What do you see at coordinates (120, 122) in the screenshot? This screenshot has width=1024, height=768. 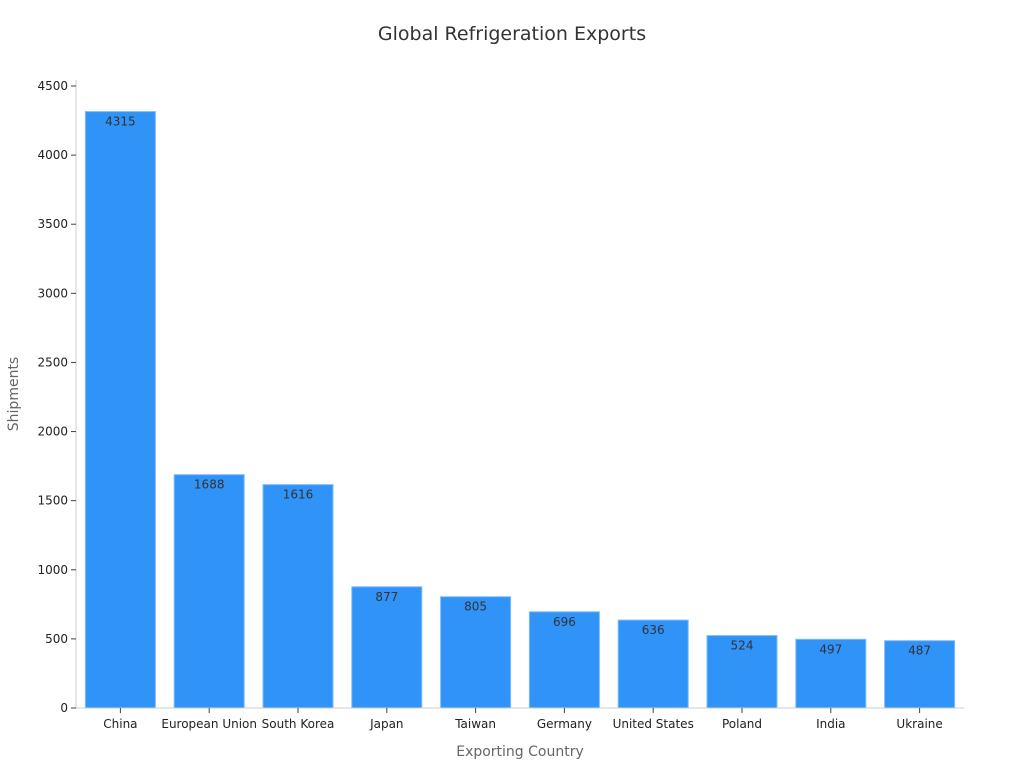 I see `bar-value-label: 4315` at bounding box center [120, 122].